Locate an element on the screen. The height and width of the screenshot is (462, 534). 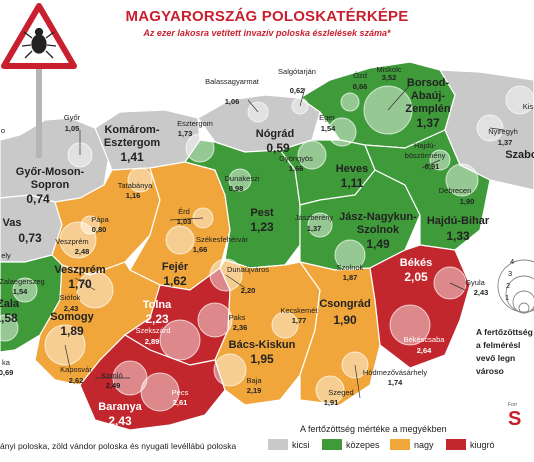
city-name: böszörmény is located at coordinates (425, 155).